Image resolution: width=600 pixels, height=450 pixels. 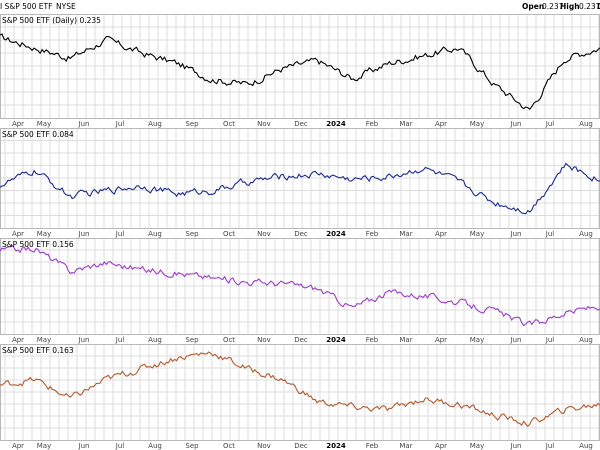 I want to click on chart-title: I S&P 500 ETF, so click(x=26, y=6).